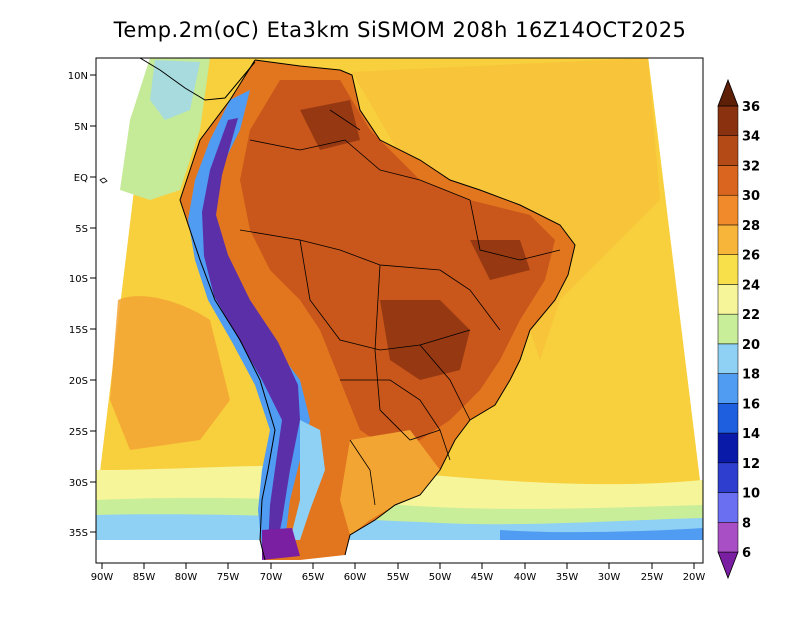 The height and width of the screenshot is (618, 800). I want to click on colorbar-label: 16, so click(751, 404).